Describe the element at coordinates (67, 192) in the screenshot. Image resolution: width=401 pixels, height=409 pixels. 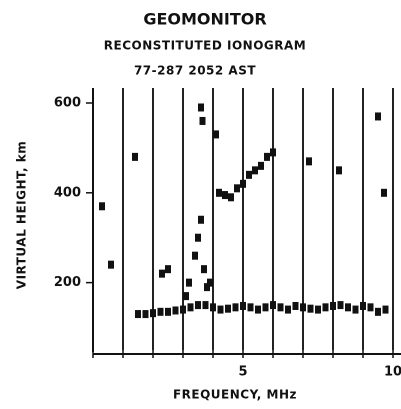
I see `y-tick-label: 400` at that location.